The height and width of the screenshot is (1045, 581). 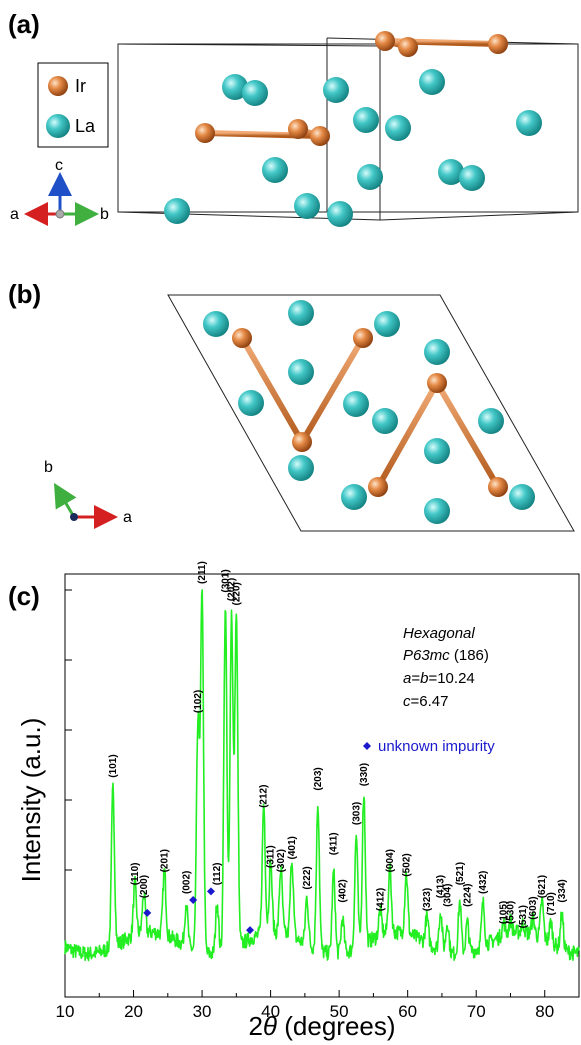 I want to click on la-atoms-a, so click(x=353, y=148).